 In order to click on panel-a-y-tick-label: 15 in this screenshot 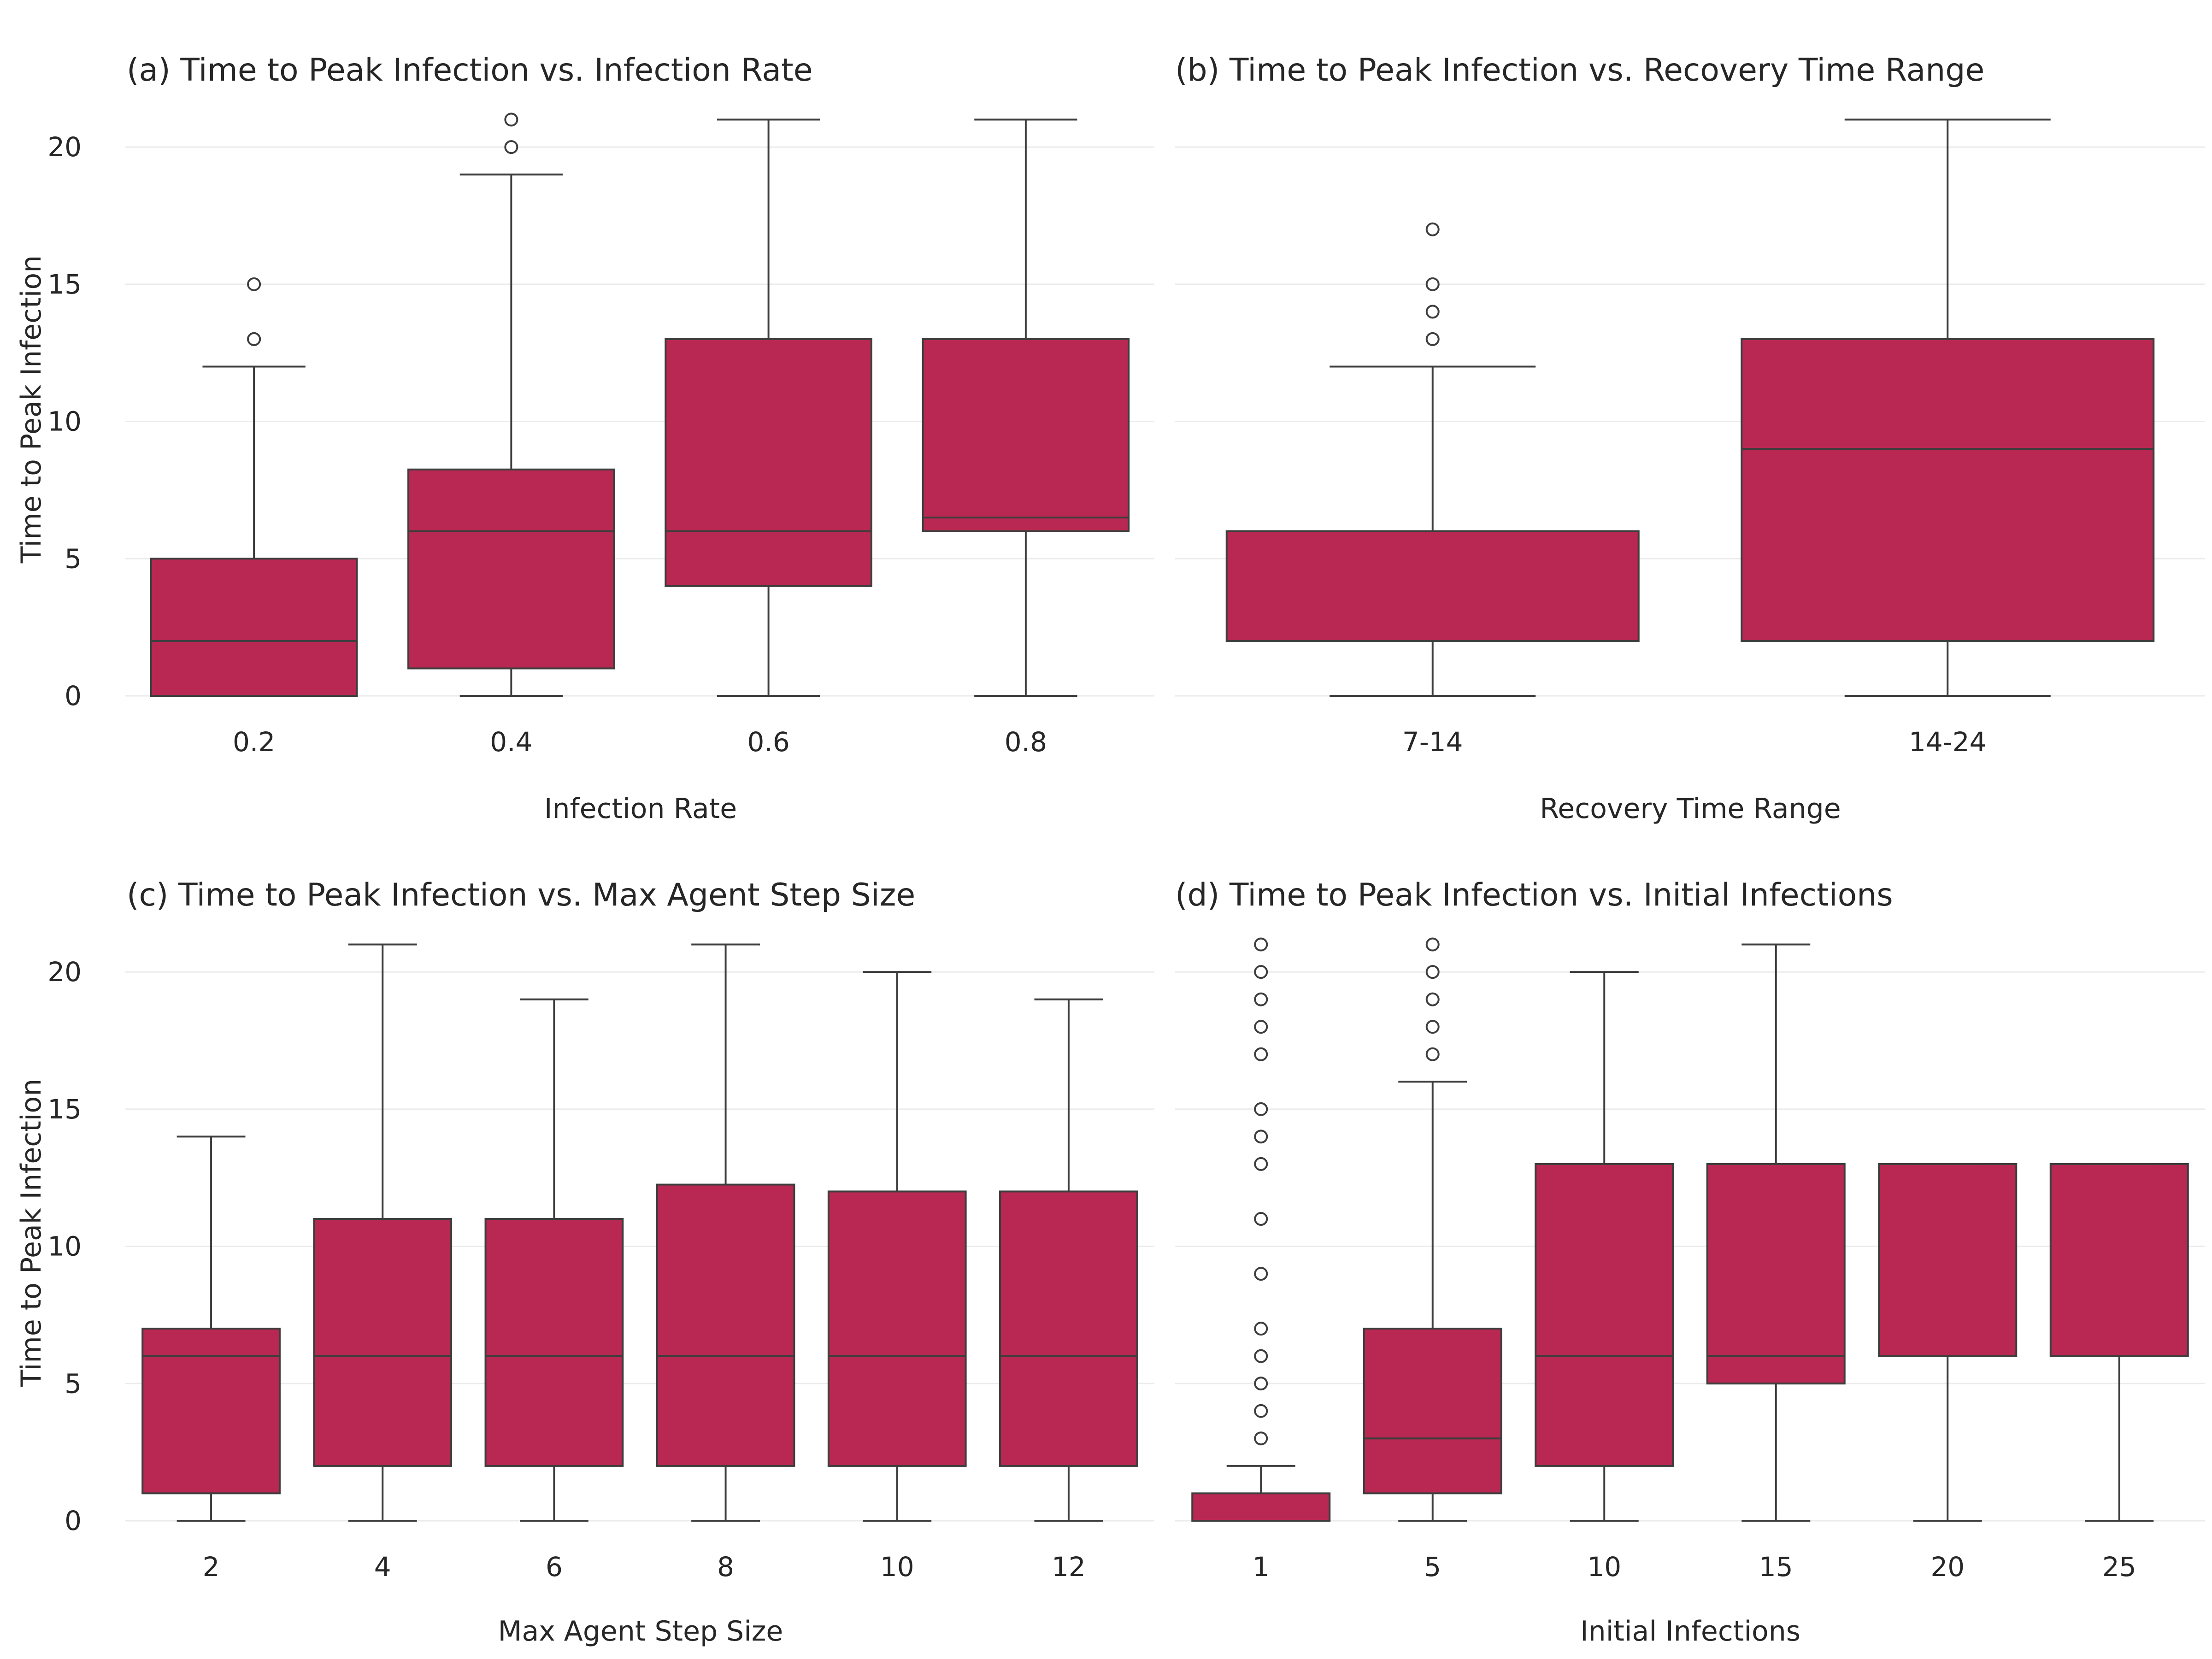, I will do `click(64, 284)`.